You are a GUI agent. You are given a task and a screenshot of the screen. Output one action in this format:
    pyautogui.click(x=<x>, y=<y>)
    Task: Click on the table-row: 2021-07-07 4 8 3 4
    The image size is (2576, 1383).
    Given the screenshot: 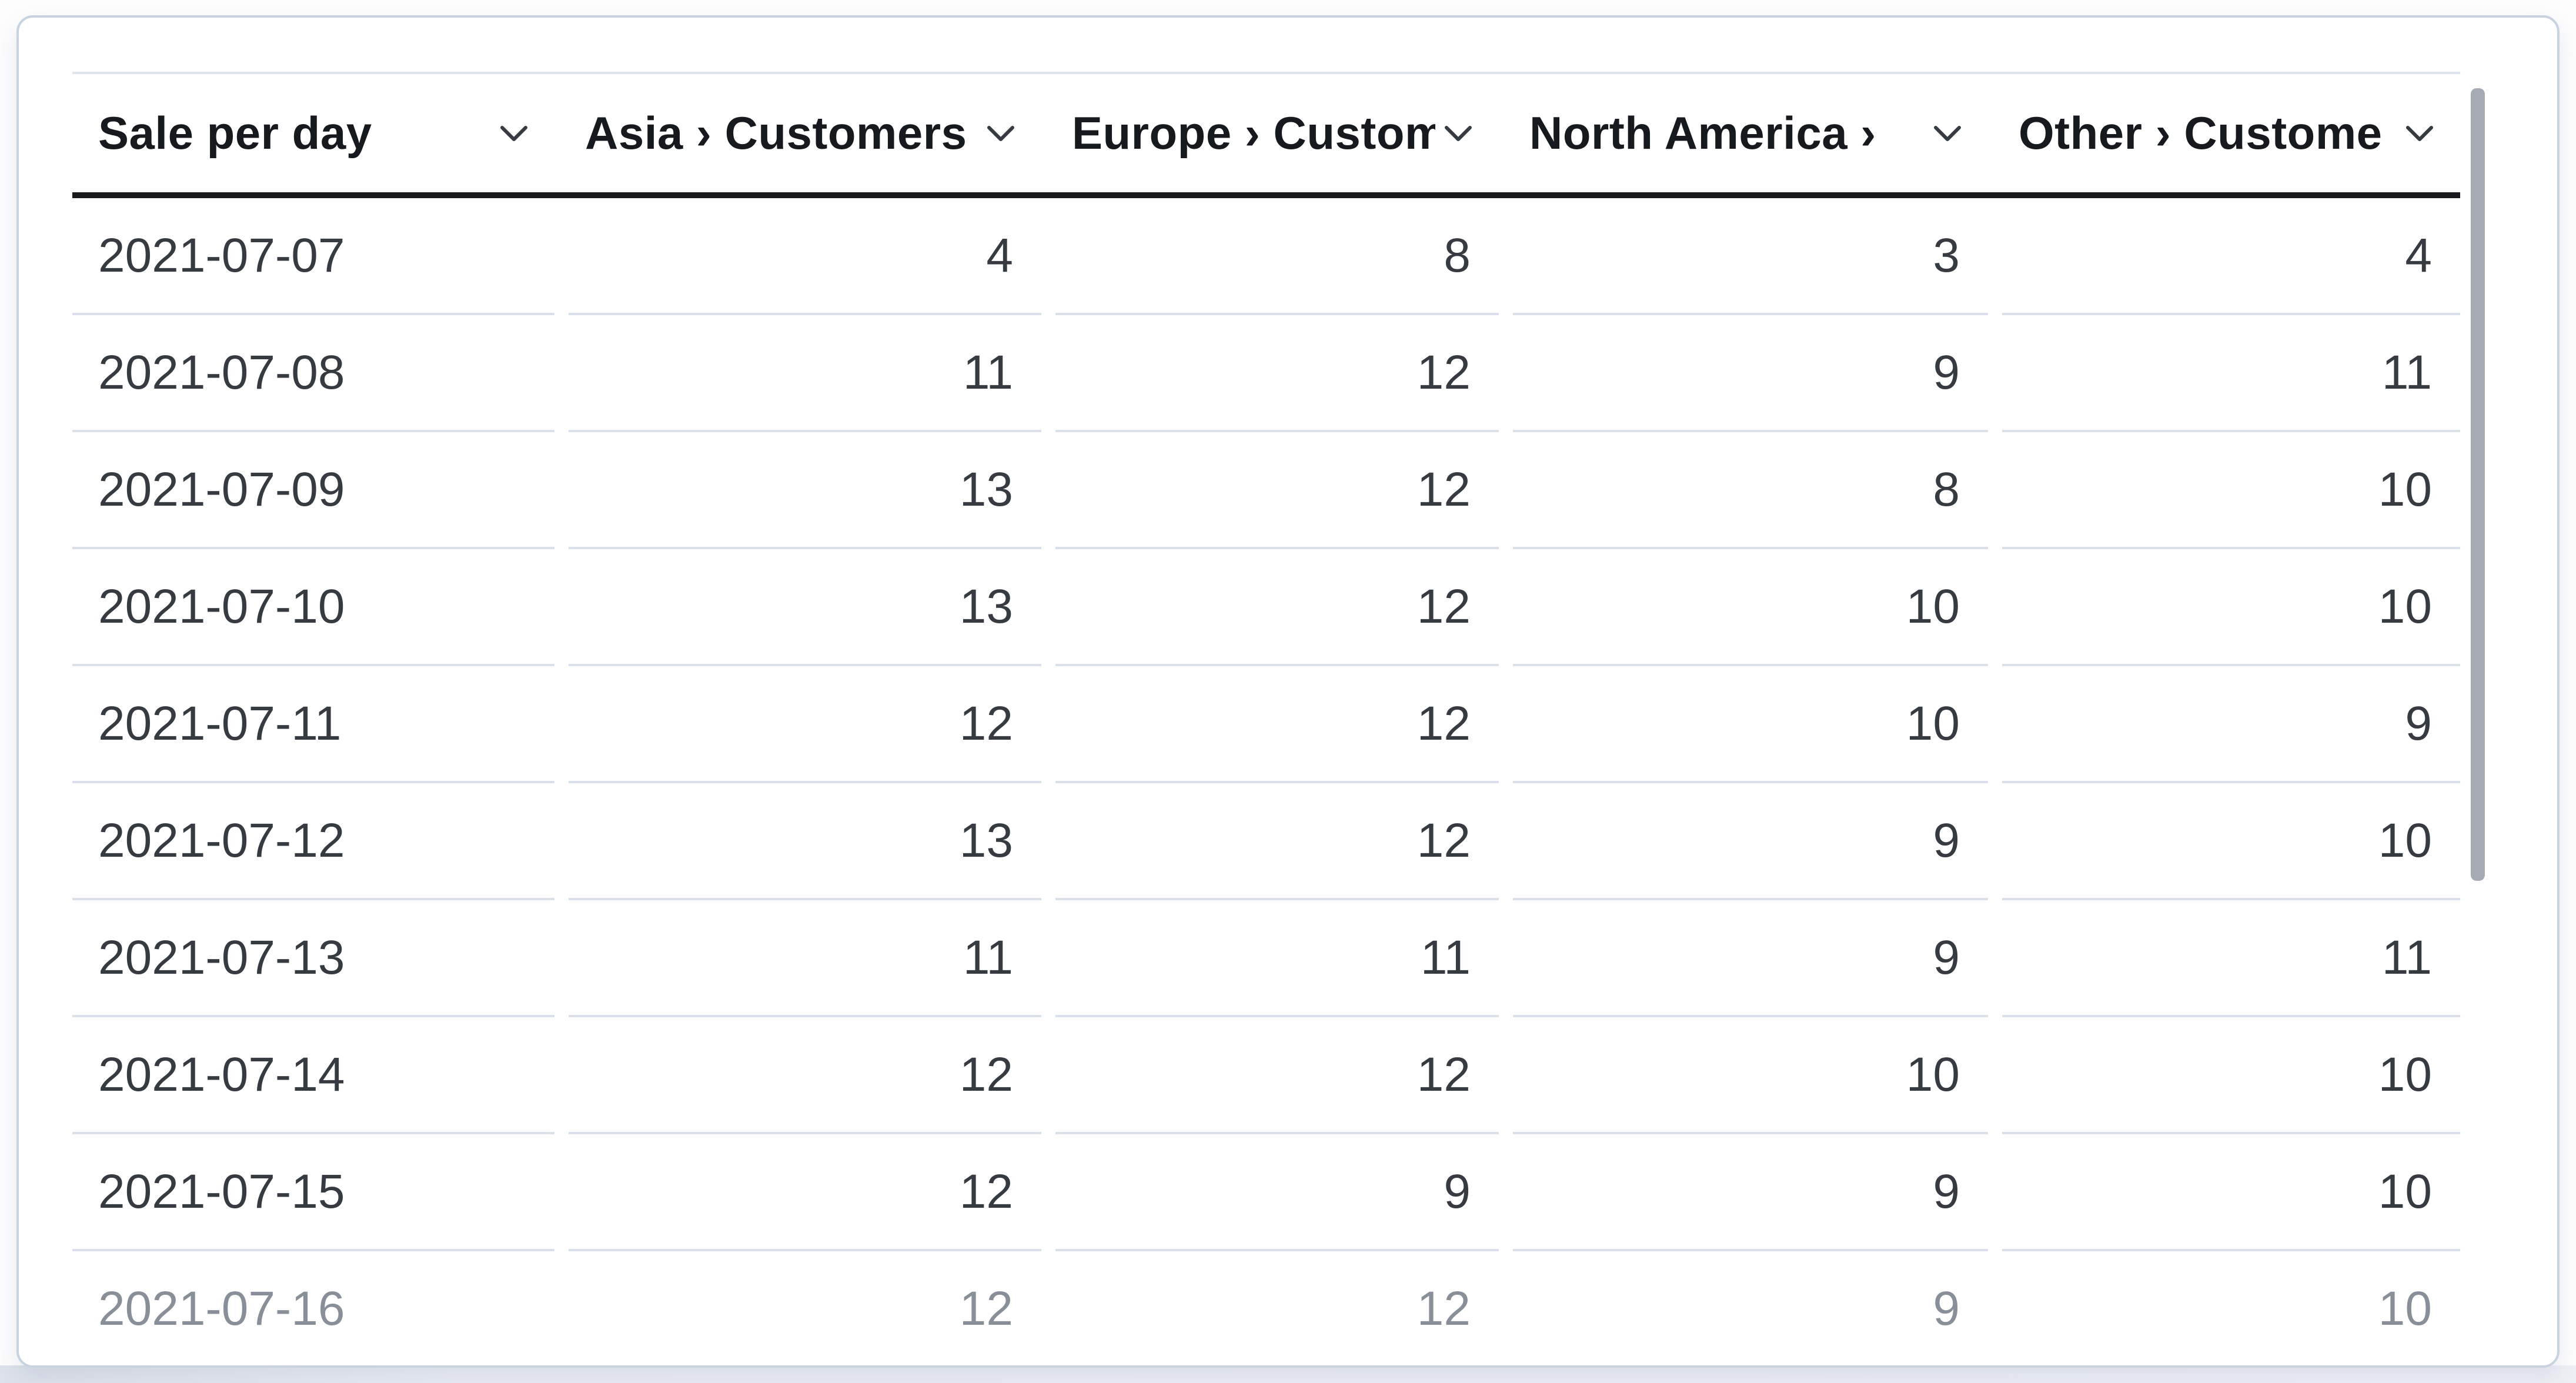 What is the action you would take?
    pyautogui.click(x=1266, y=256)
    